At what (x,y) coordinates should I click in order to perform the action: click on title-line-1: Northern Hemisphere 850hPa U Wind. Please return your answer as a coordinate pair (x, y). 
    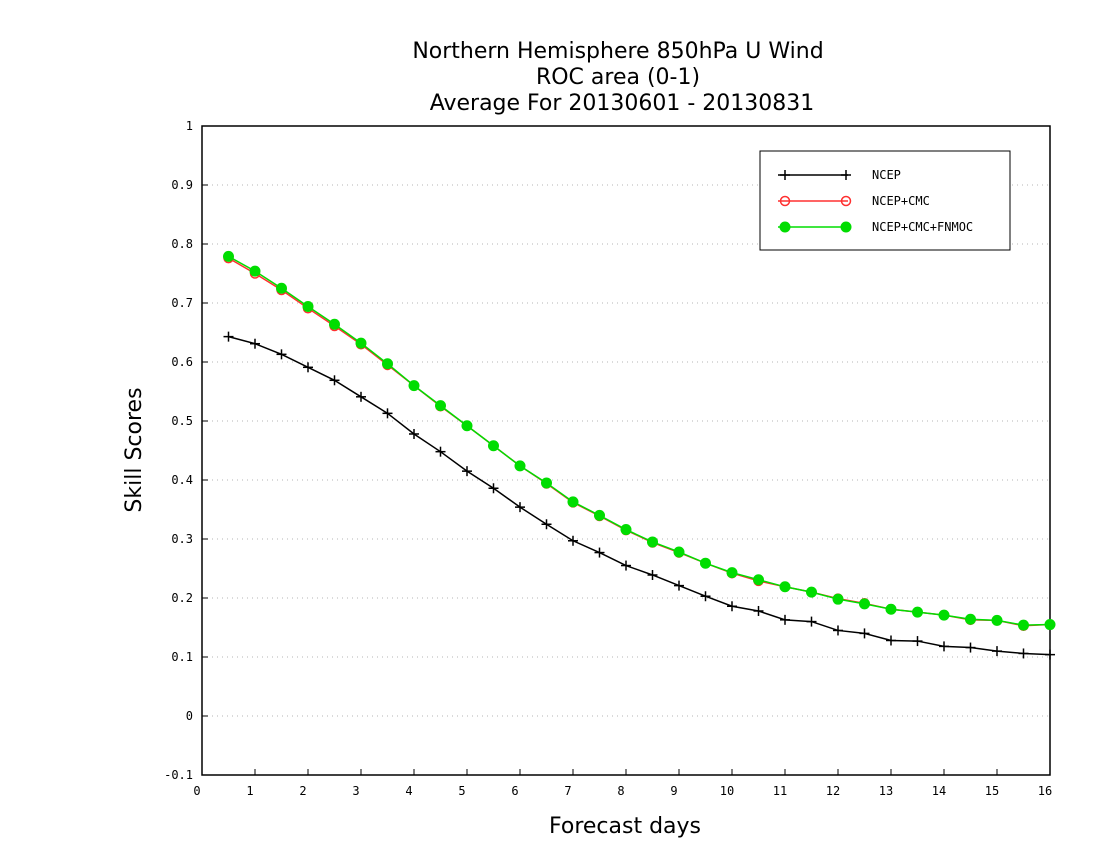
    Looking at the image, I should click on (617, 51).